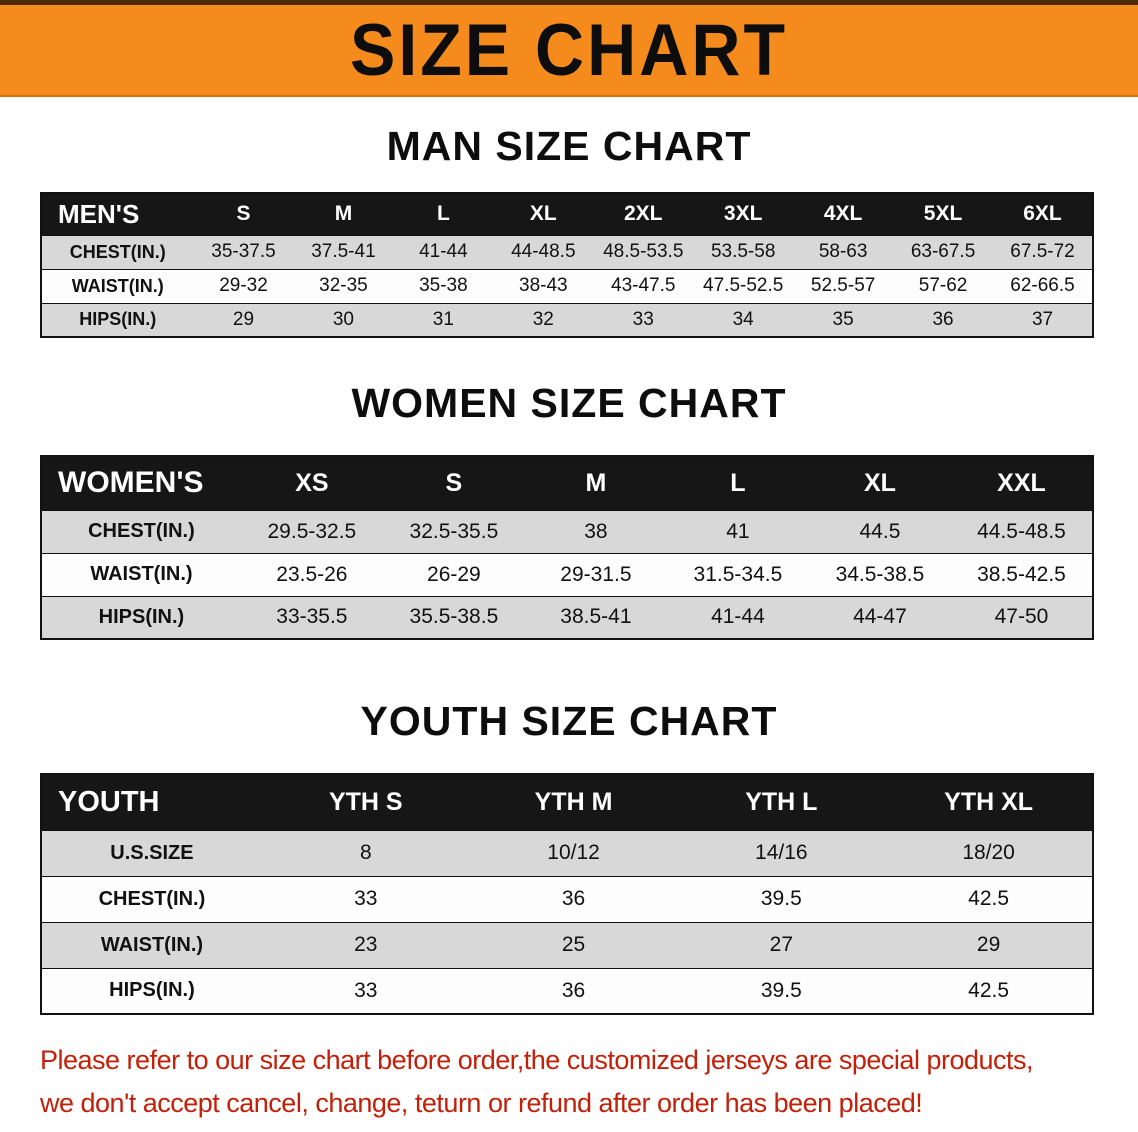 The image size is (1138, 1132). I want to click on header-row: YOUTH YTH S YTH M YTH L YTH XL, so click(567, 802).